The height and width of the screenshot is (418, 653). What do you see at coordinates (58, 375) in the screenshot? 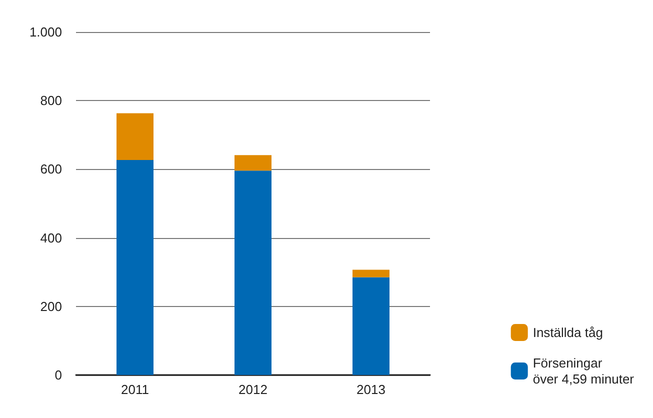
I see `y-tick-label: 0` at bounding box center [58, 375].